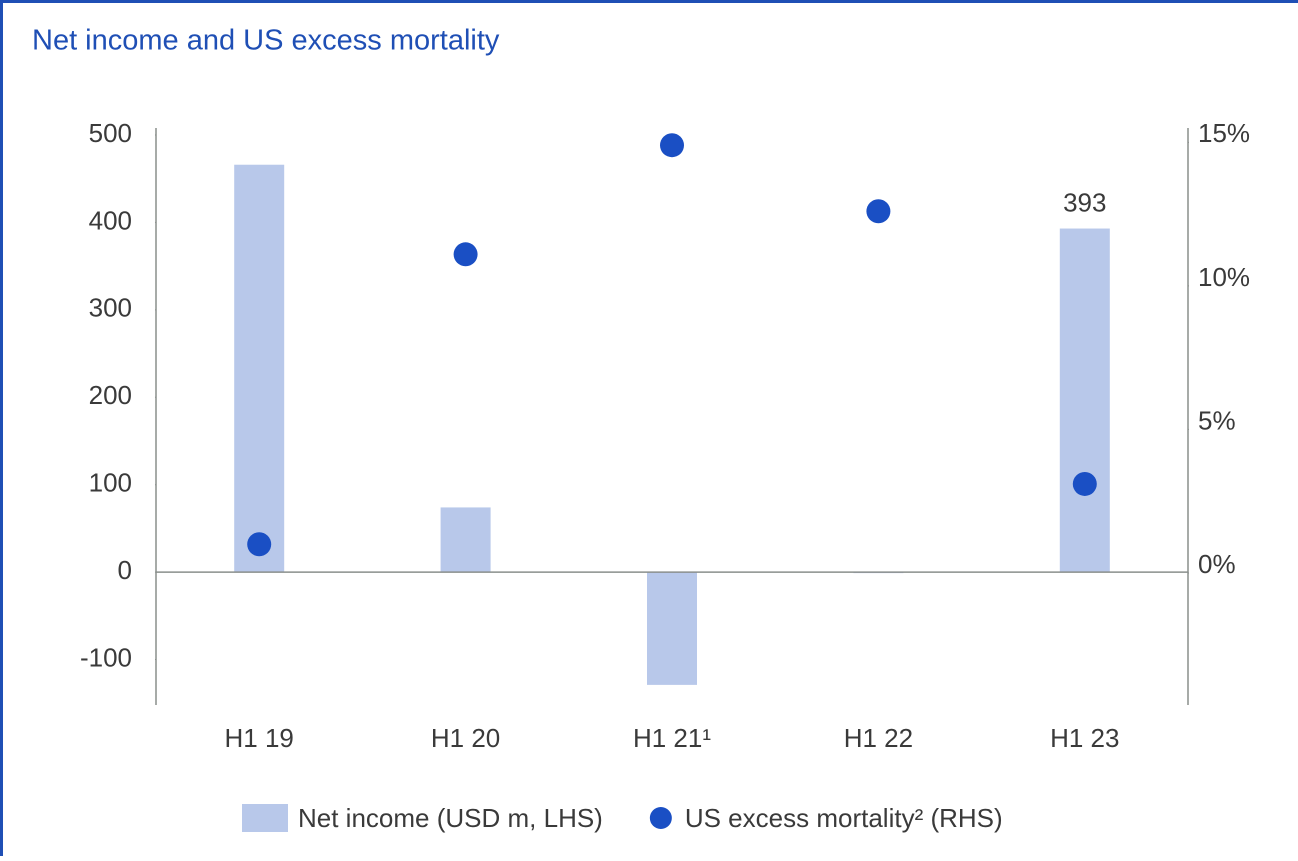 The width and height of the screenshot is (1298, 861). What do you see at coordinates (844, 818) in the screenshot?
I see `legend-label: US excess mortality² (RHS)` at bounding box center [844, 818].